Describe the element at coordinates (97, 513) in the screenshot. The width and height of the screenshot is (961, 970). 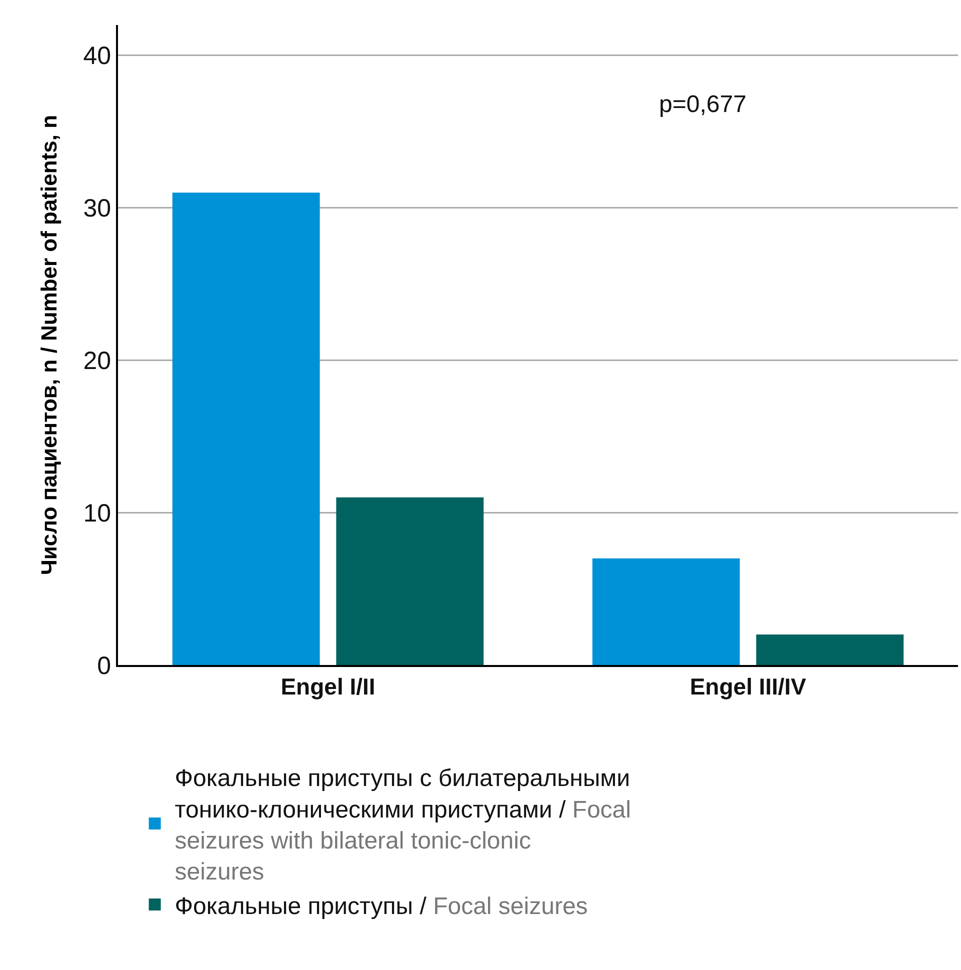
I see `y-tick-label: 10` at that location.